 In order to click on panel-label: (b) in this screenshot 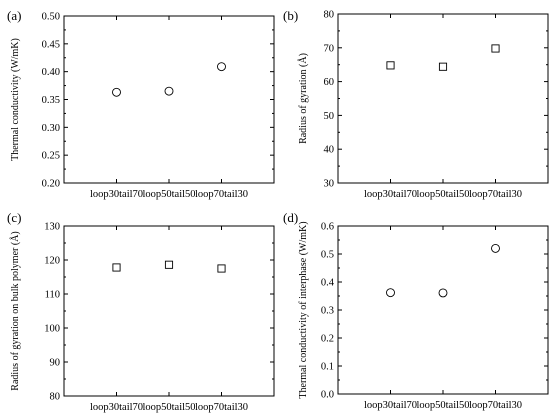, I will do `click(290, 15)`.